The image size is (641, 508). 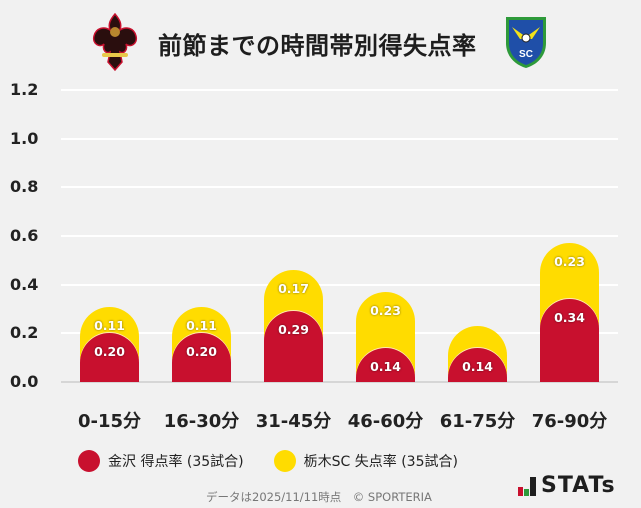 I want to click on kanazawa-crest-icon, so click(x=115, y=42).